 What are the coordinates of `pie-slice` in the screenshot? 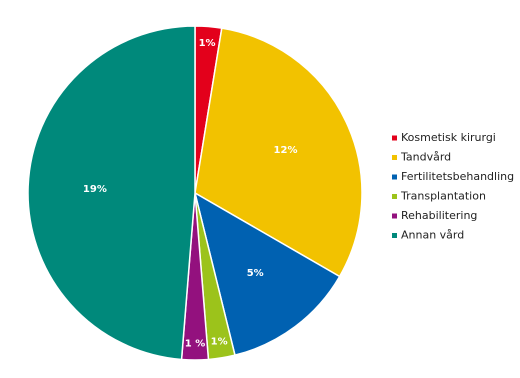 It's located at (267, 274).